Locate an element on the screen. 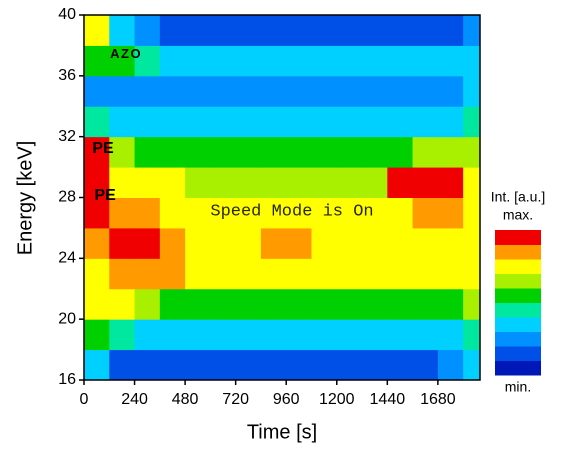 The height and width of the screenshot is (453, 565). annotation: AZO is located at coordinates (126, 53).